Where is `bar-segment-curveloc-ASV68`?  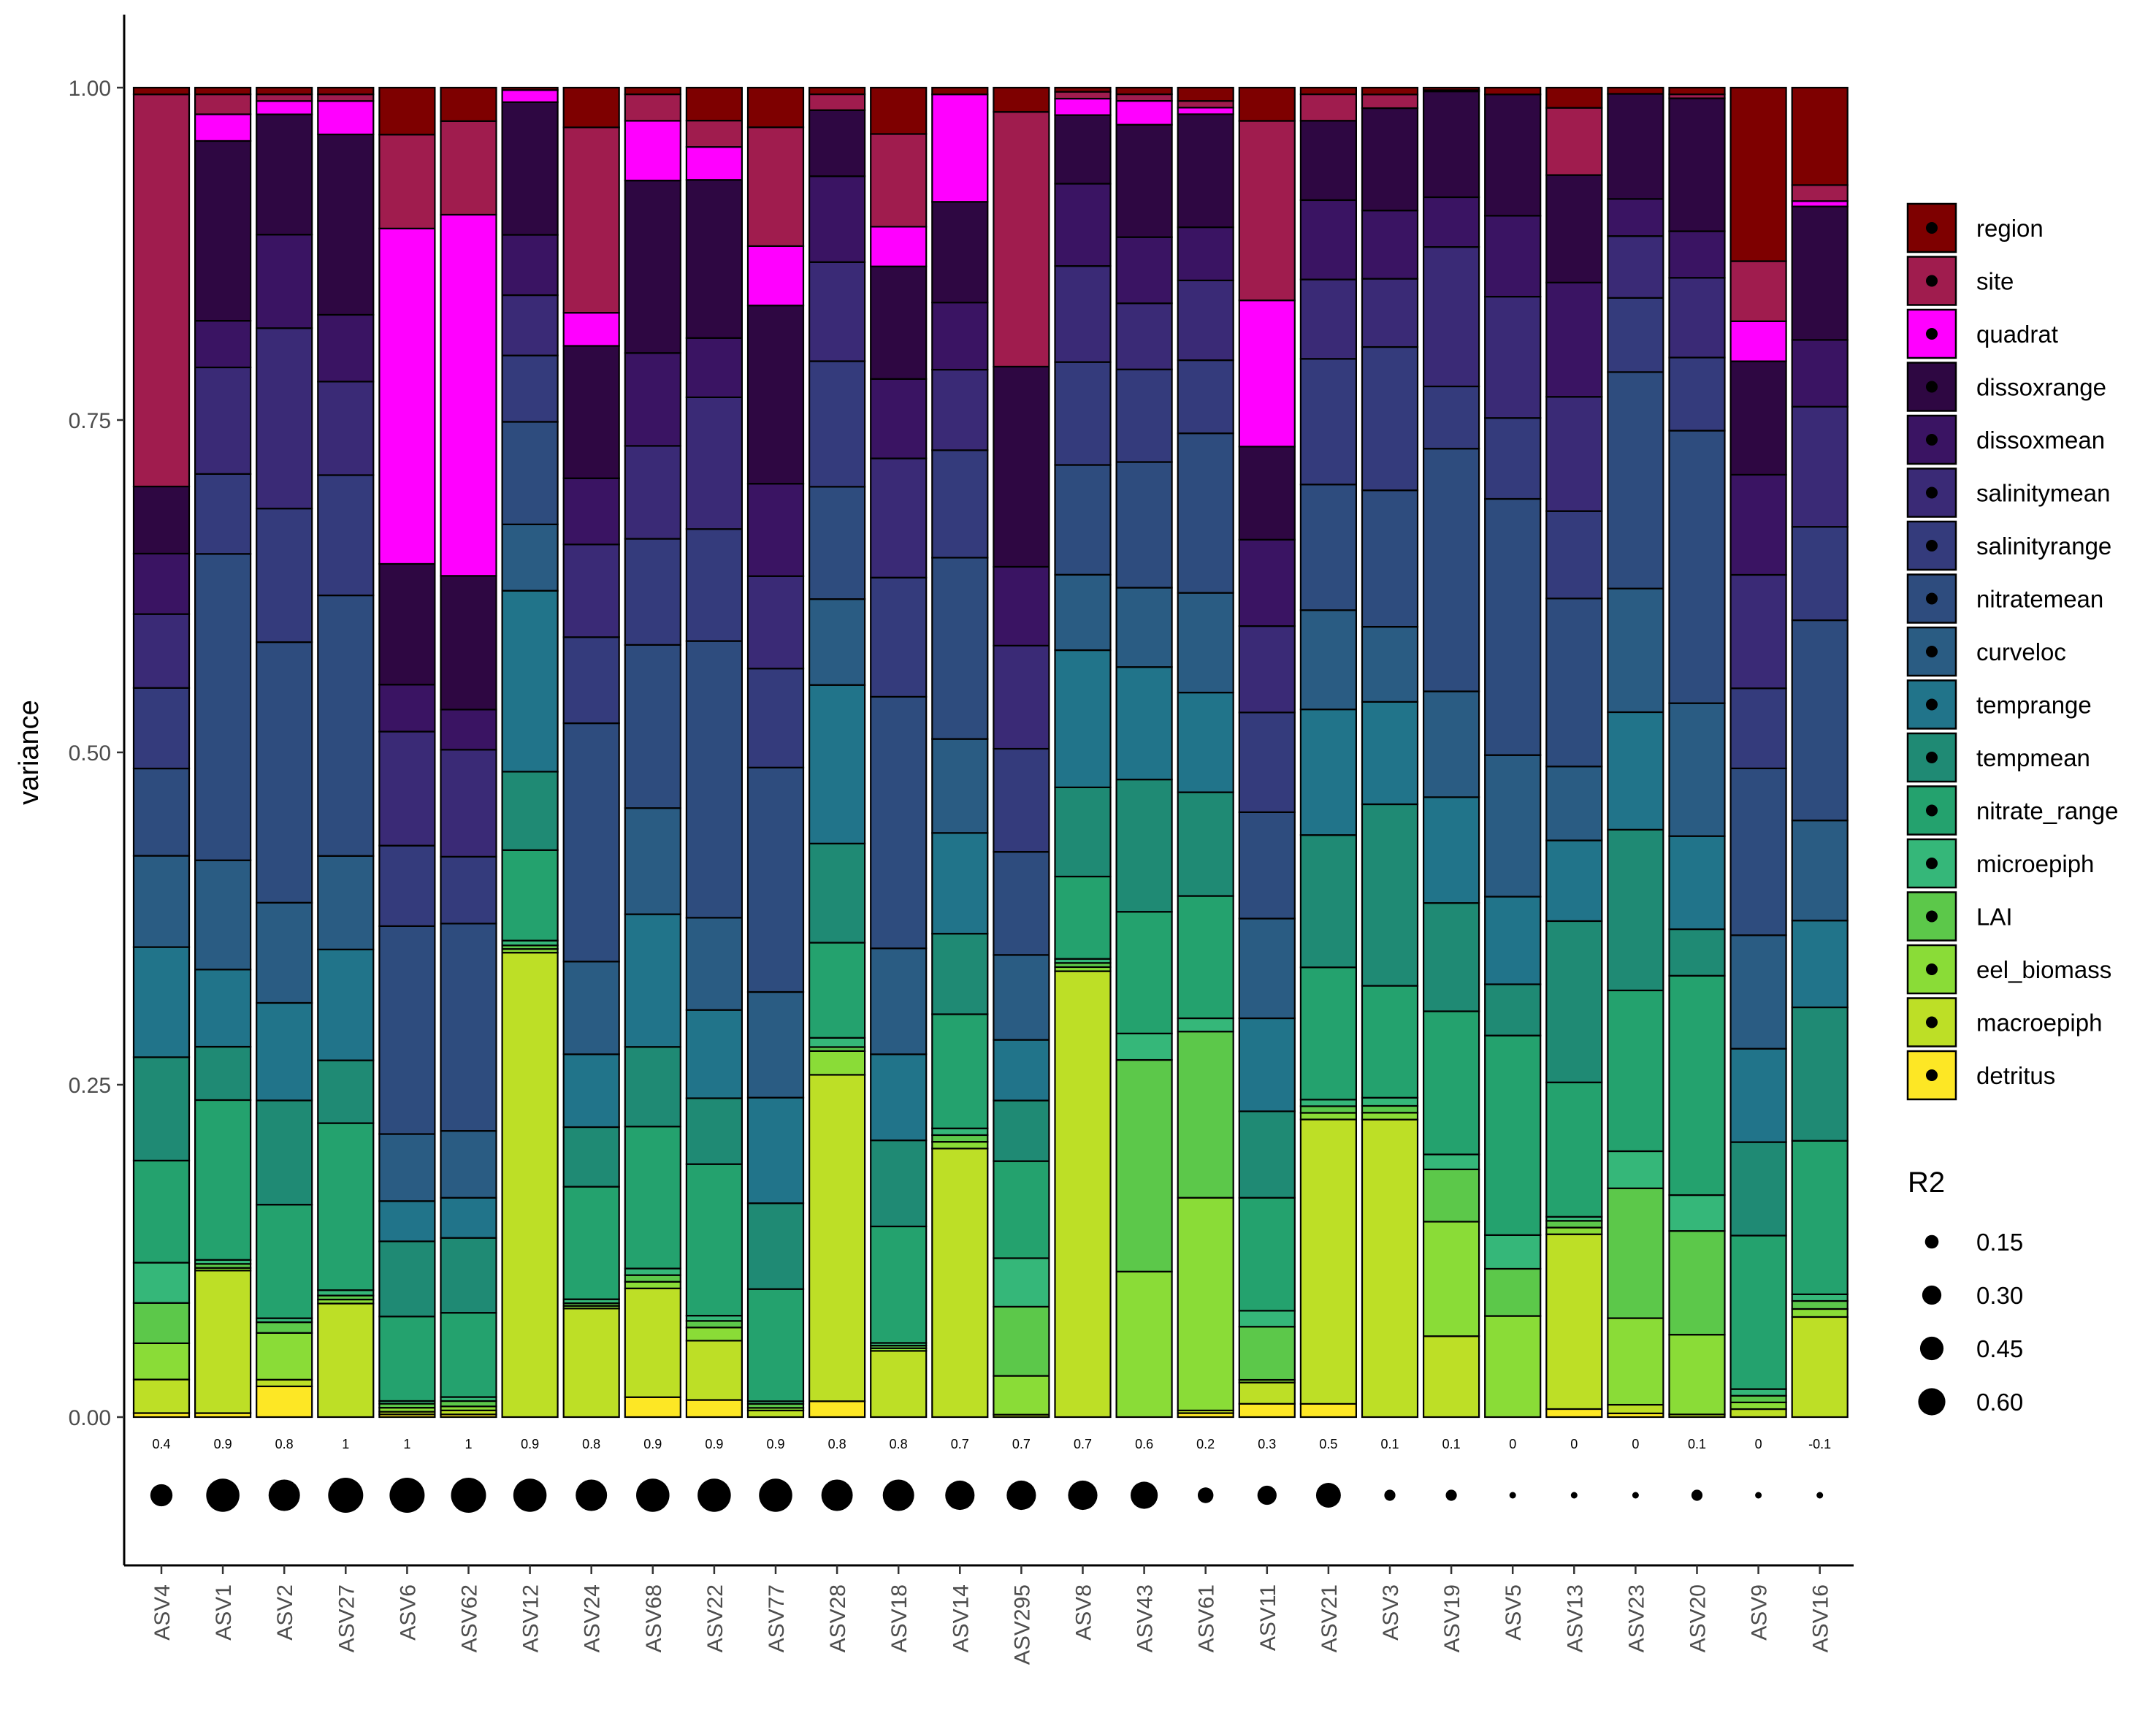
bar-segment-curveloc-ASV68 is located at coordinates (653, 861).